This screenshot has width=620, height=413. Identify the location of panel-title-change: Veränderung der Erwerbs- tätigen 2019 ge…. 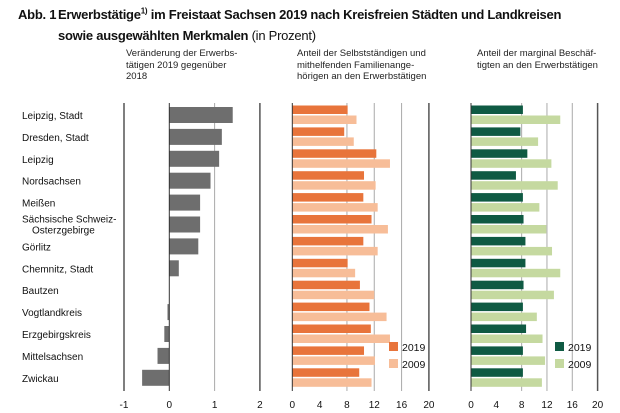
(182, 65).